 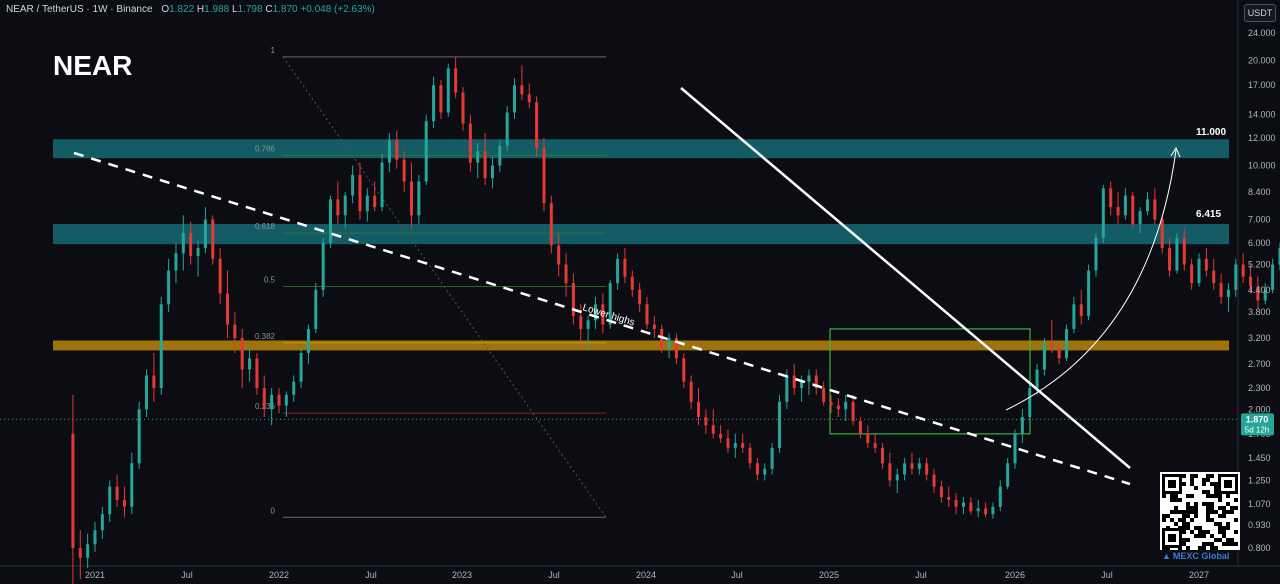 What do you see at coordinates (1259, 338) in the screenshot?
I see `y-tick-label: 3.200` at bounding box center [1259, 338].